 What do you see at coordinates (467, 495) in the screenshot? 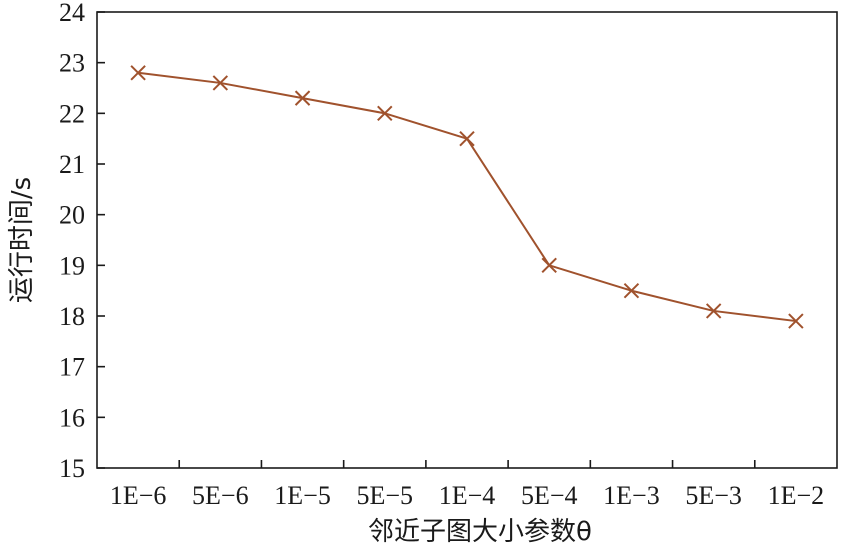
I see `x-tick-label: 1E−4` at bounding box center [467, 495].